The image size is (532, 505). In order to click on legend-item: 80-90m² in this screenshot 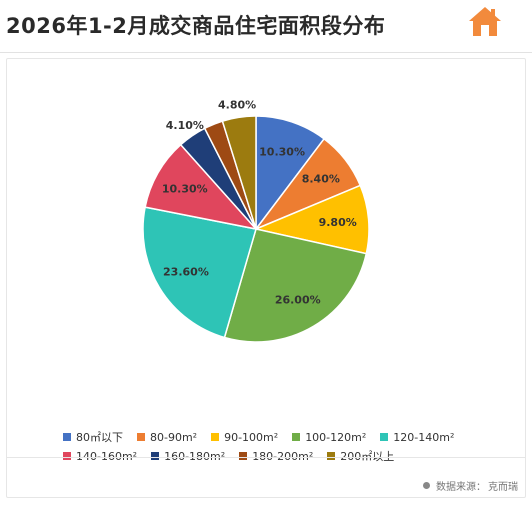, I will do `click(167, 437)`.